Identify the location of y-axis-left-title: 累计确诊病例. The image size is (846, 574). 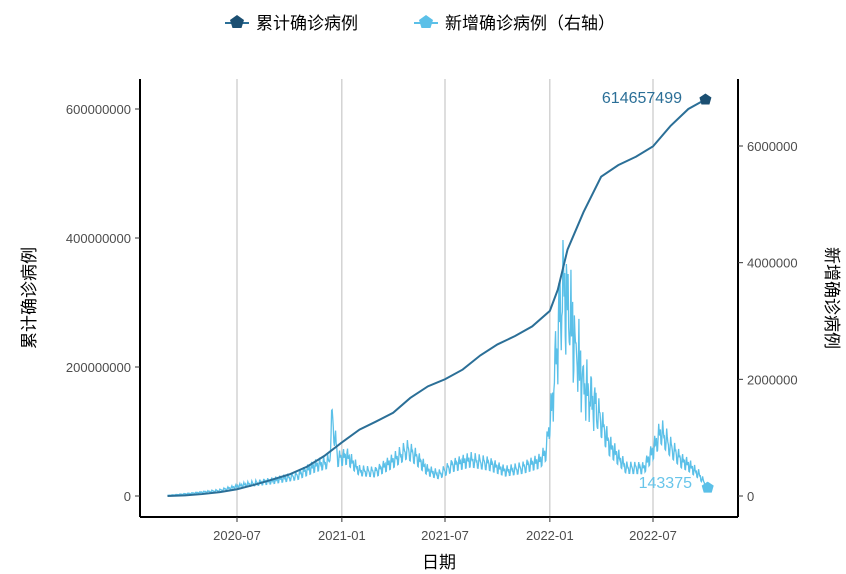
(30, 298).